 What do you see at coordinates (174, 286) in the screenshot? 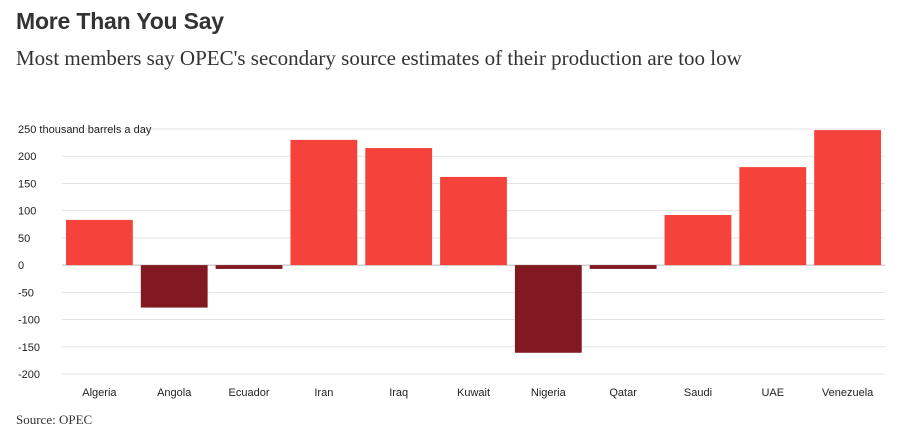
I see `bar-angola` at bounding box center [174, 286].